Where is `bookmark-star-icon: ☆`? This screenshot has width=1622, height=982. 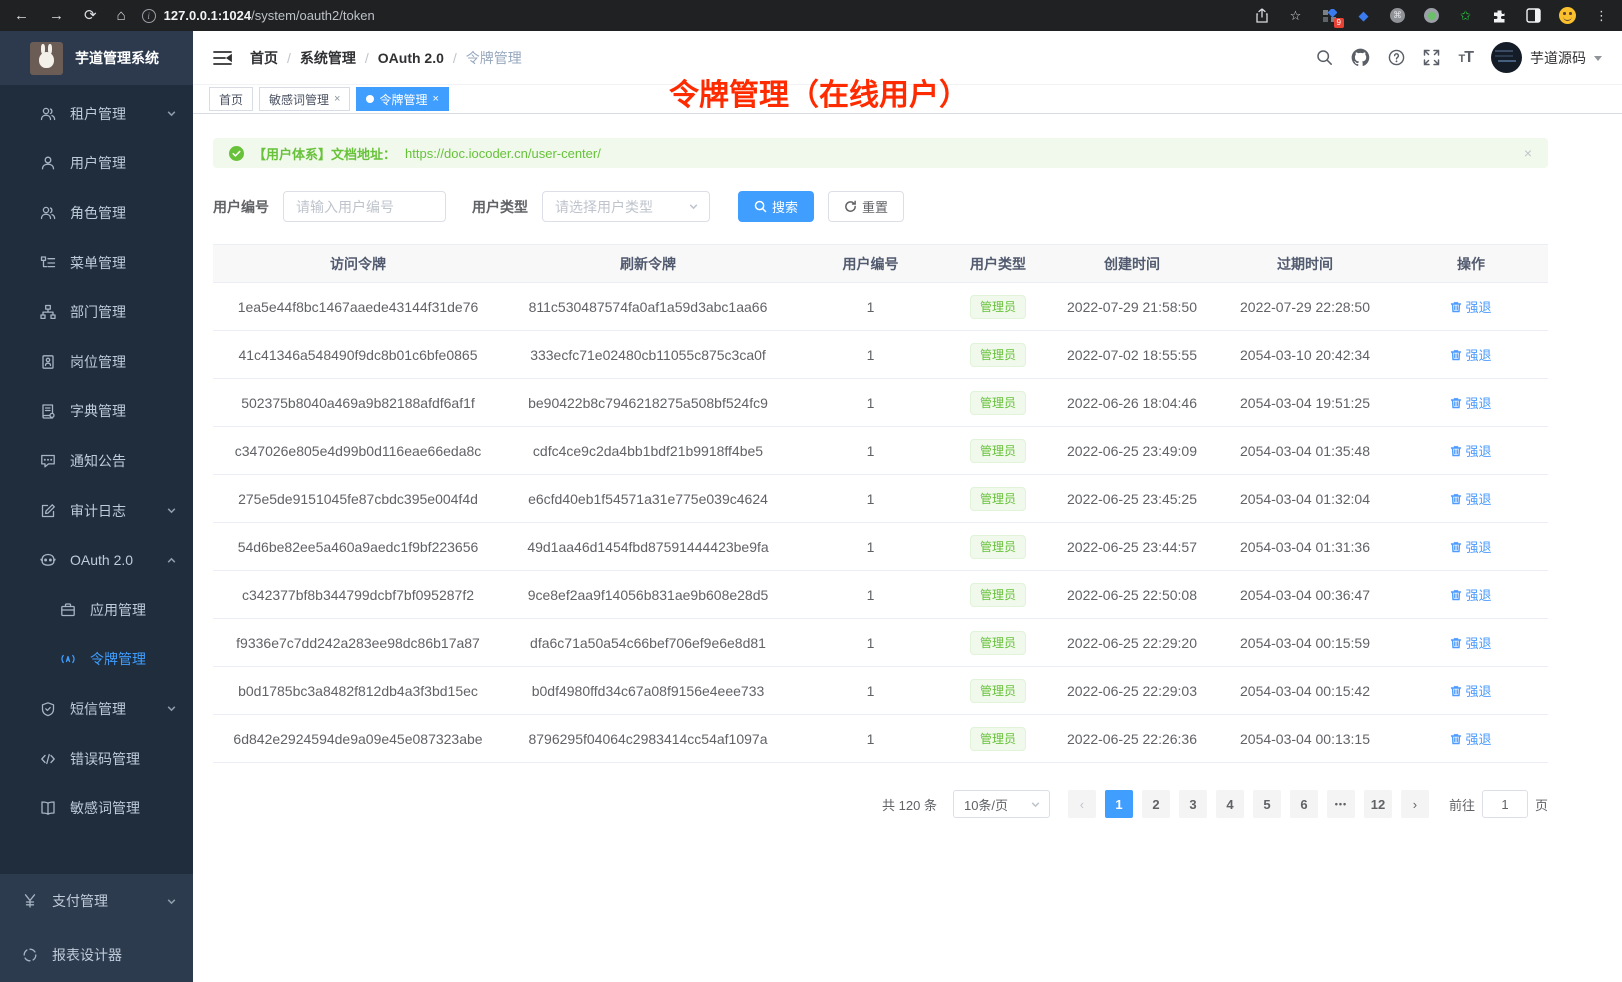 bookmark-star-icon: ☆ is located at coordinates (1295, 15).